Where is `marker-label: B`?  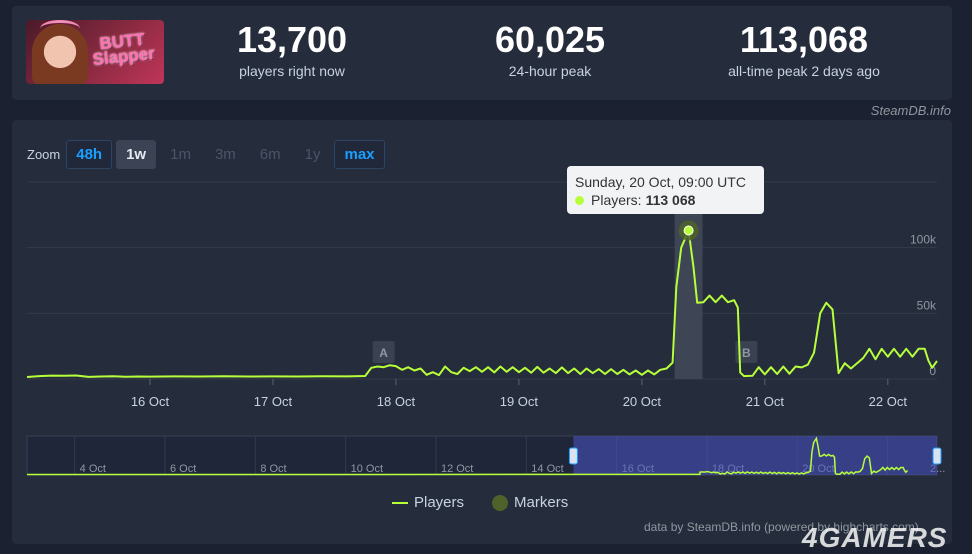 marker-label: B is located at coordinates (746, 353).